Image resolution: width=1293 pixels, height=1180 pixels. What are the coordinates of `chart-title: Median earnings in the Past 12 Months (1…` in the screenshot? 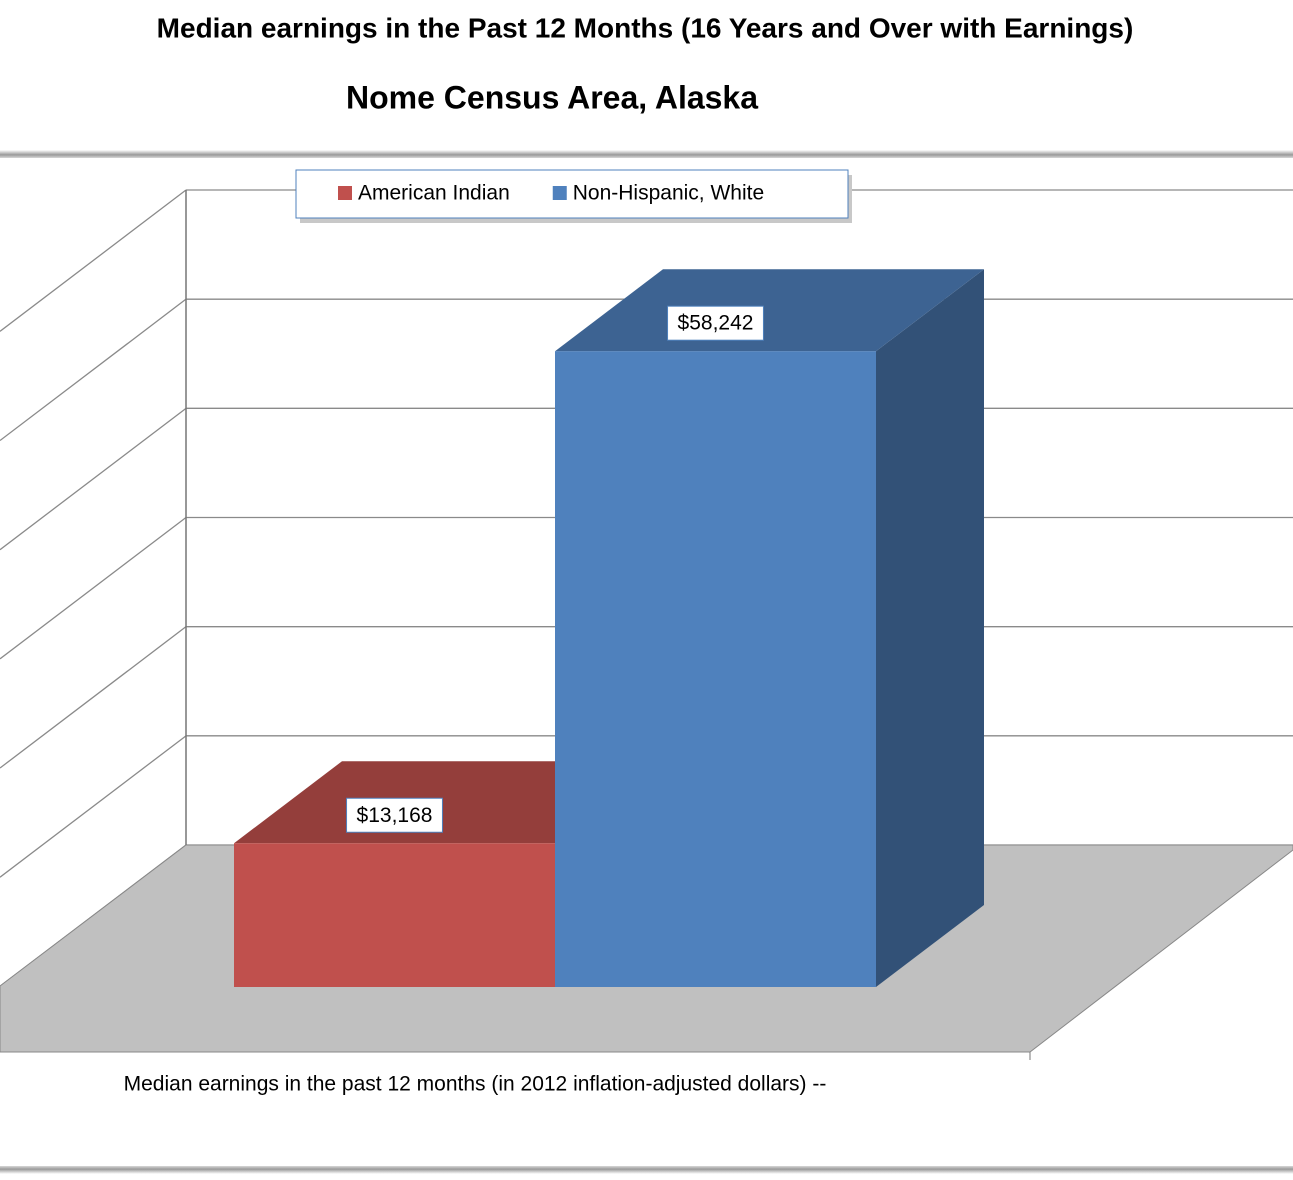 It's located at (645, 27).